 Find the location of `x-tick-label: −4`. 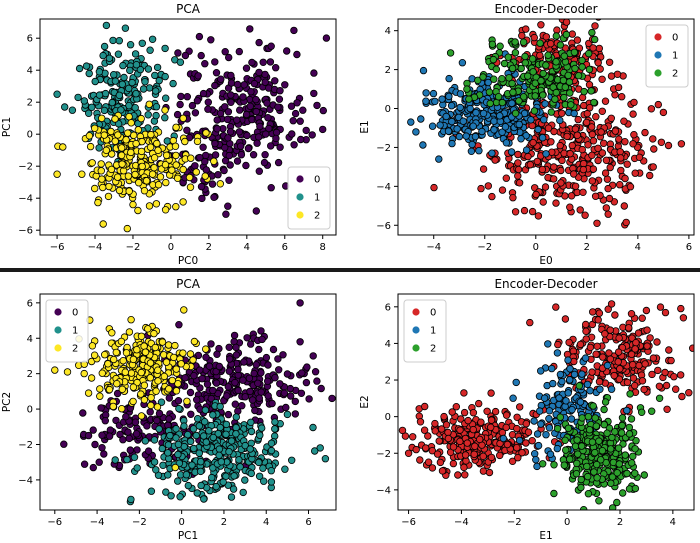

x-tick-label: −4 is located at coordinates (95, 247).